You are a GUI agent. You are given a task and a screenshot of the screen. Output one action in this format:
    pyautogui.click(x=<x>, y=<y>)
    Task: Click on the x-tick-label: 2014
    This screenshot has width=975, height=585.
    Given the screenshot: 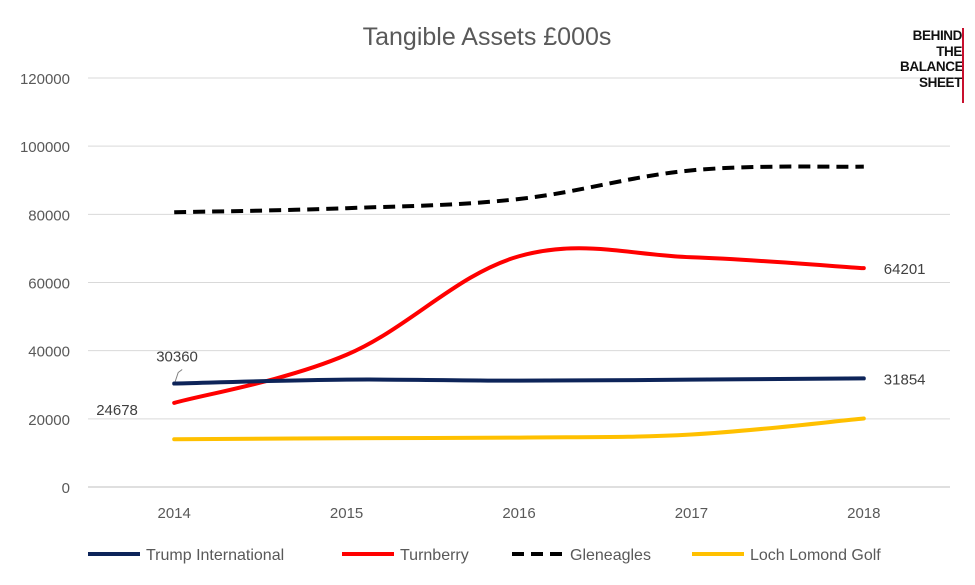 What is the action you would take?
    pyautogui.click(x=174, y=513)
    